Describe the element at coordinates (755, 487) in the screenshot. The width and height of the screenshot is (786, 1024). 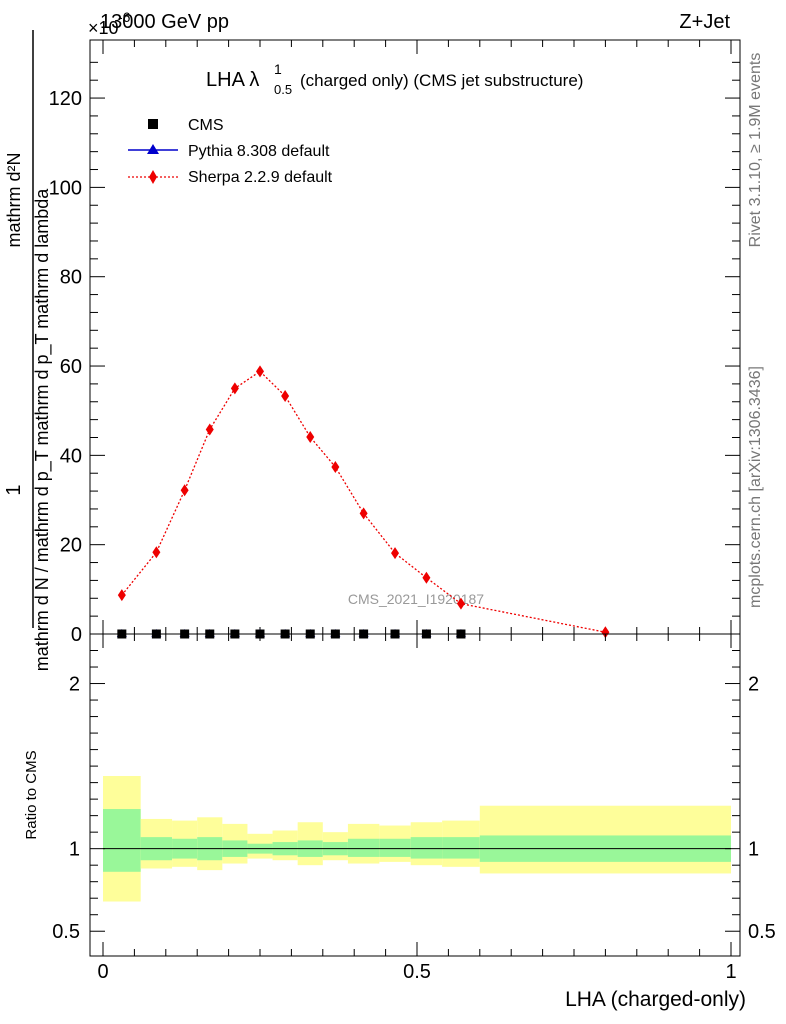
I see `mcplots-reference-text: mcplots.cern.ch [arXiv:1306.3436]` at that location.